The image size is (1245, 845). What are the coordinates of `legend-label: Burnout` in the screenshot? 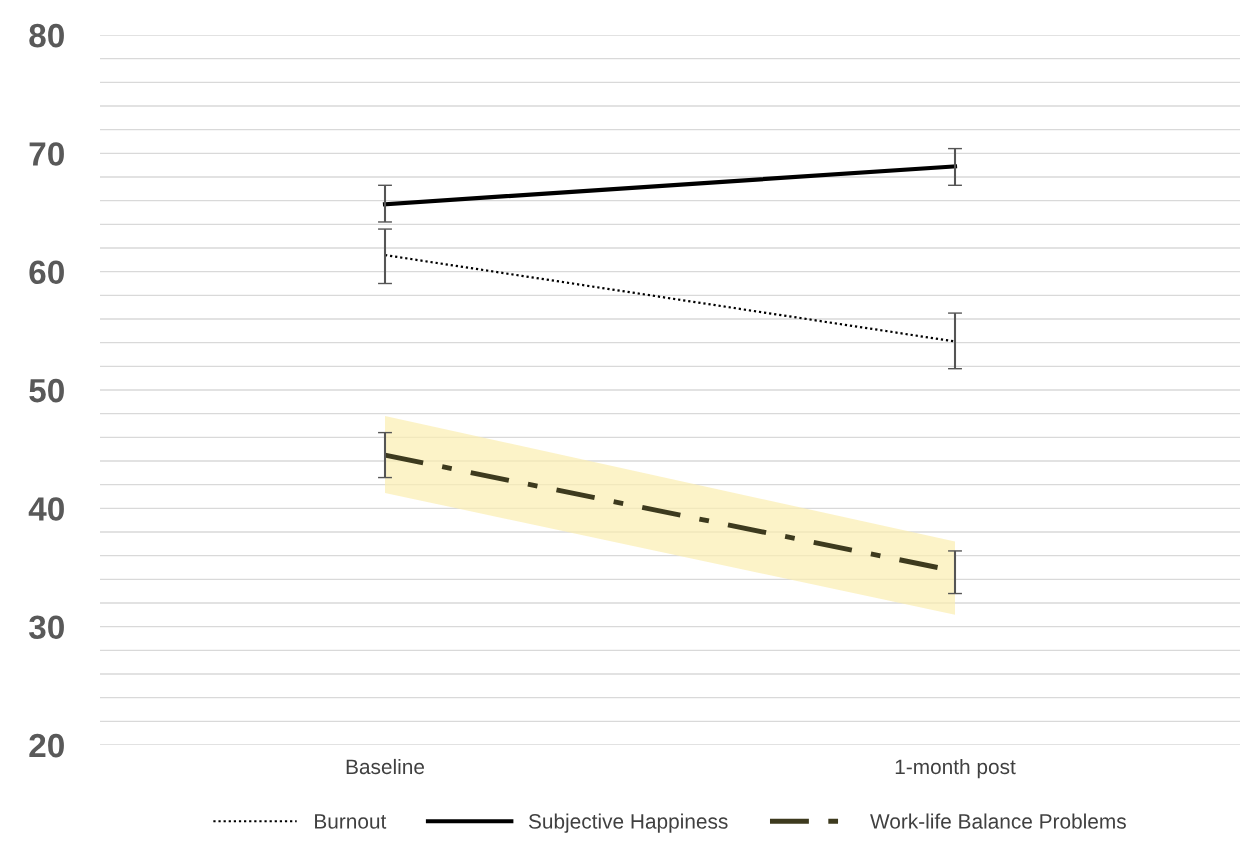 It's located at (351, 821).